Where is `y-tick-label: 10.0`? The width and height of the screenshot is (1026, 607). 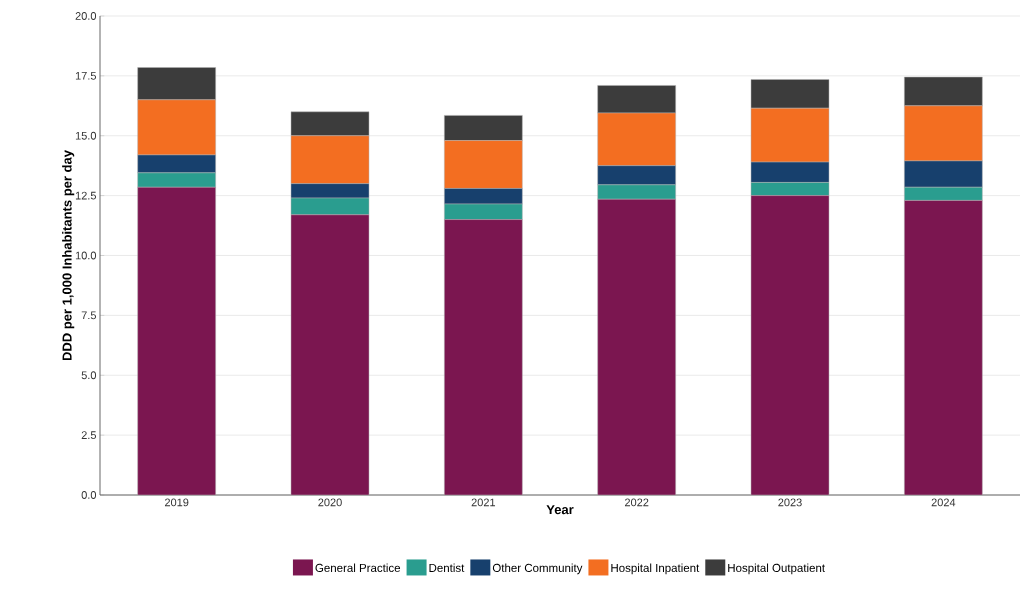 y-tick-label: 10.0 is located at coordinates (86, 255).